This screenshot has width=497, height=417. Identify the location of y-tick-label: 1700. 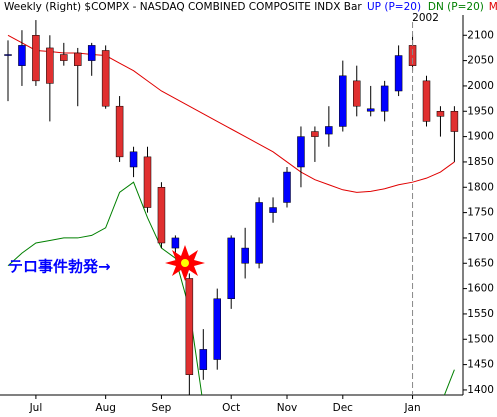
(480, 238).